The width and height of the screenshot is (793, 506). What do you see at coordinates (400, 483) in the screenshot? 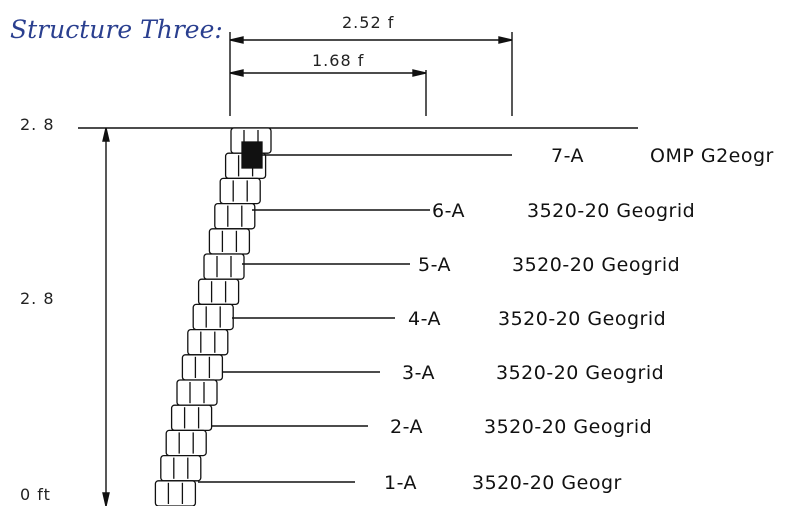
I see `layer-id-label: 1-A` at bounding box center [400, 483].